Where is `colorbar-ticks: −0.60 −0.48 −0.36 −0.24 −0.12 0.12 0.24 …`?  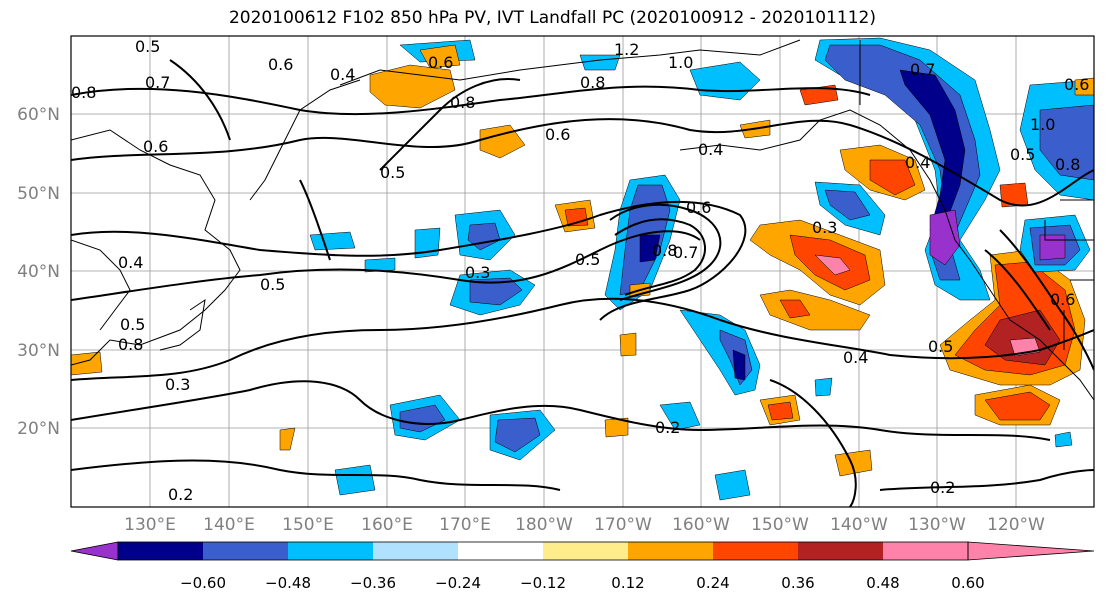
colorbar-ticks: −0.60 −0.48 −0.36 −0.24 −0.12 0.12 0.24 … is located at coordinates (582, 583).